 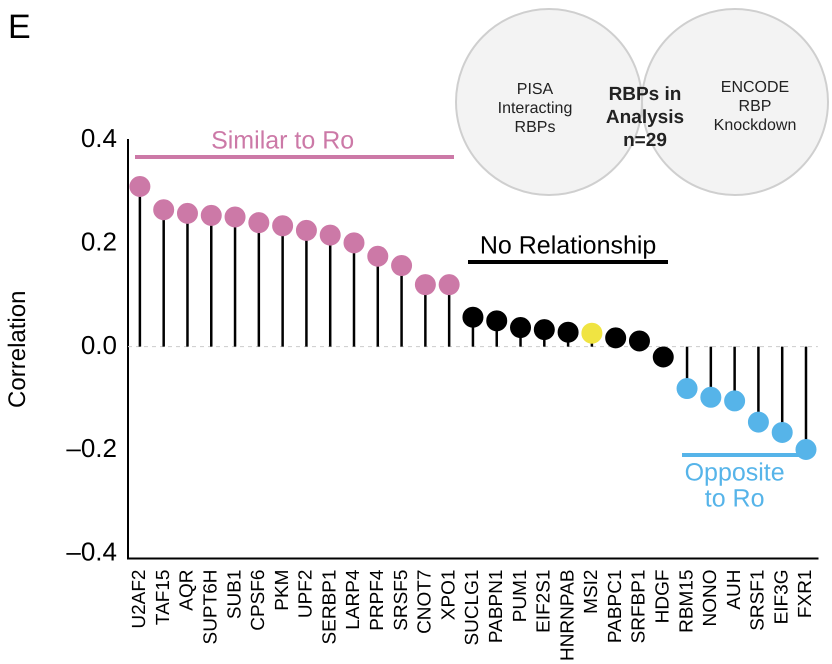 I want to click on y-axis-title: Correlation, so click(x=18, y=349).